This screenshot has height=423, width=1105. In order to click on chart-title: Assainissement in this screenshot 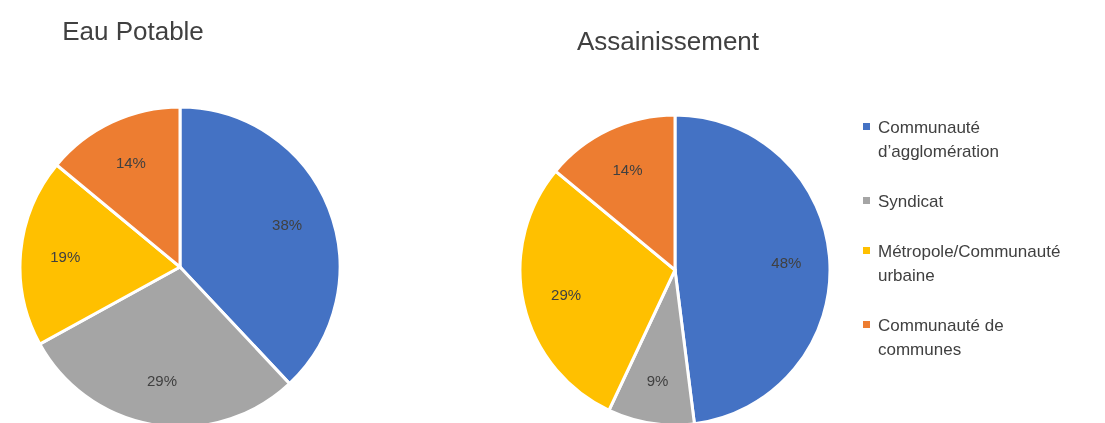, I will do `click(668, 41)`.